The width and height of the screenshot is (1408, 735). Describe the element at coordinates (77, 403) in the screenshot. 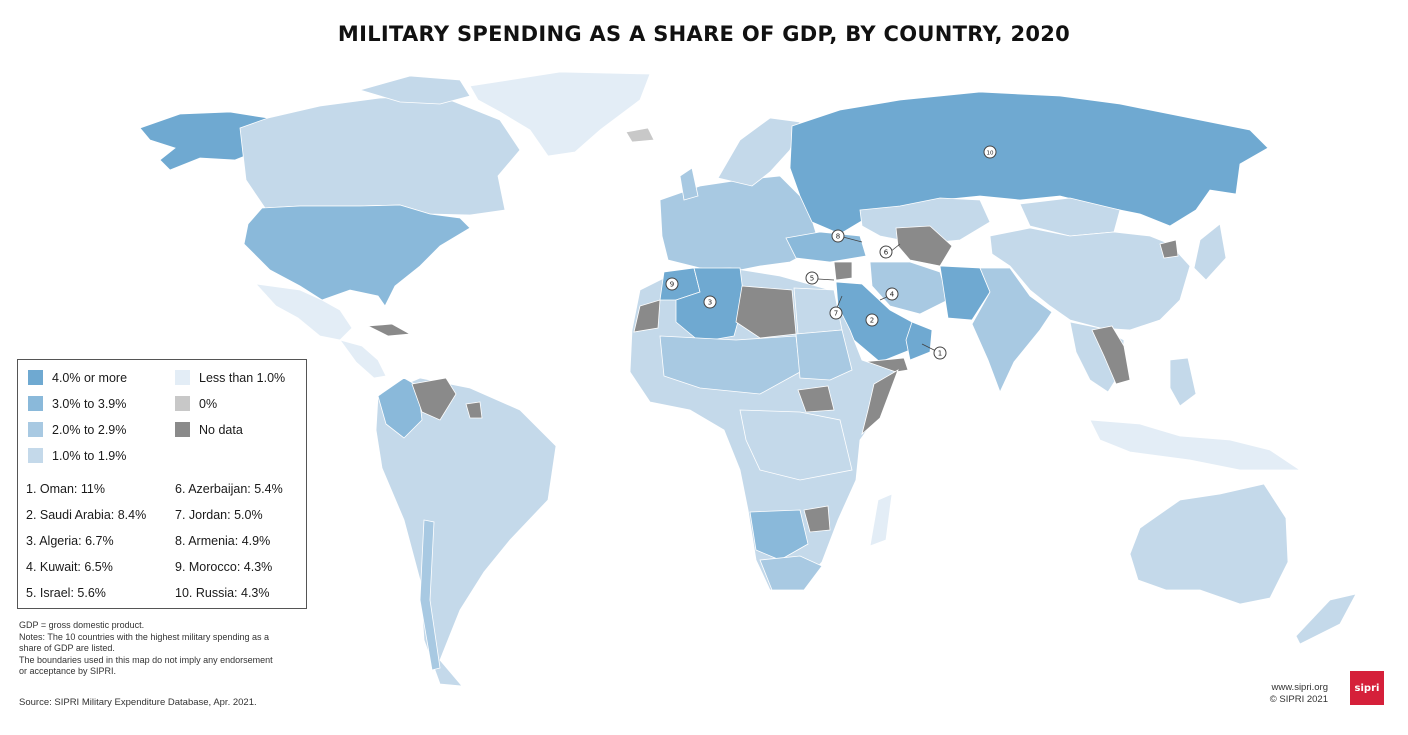

I see `legend-key-3-to-3-9: 3.0% to 3.9%` at that location.